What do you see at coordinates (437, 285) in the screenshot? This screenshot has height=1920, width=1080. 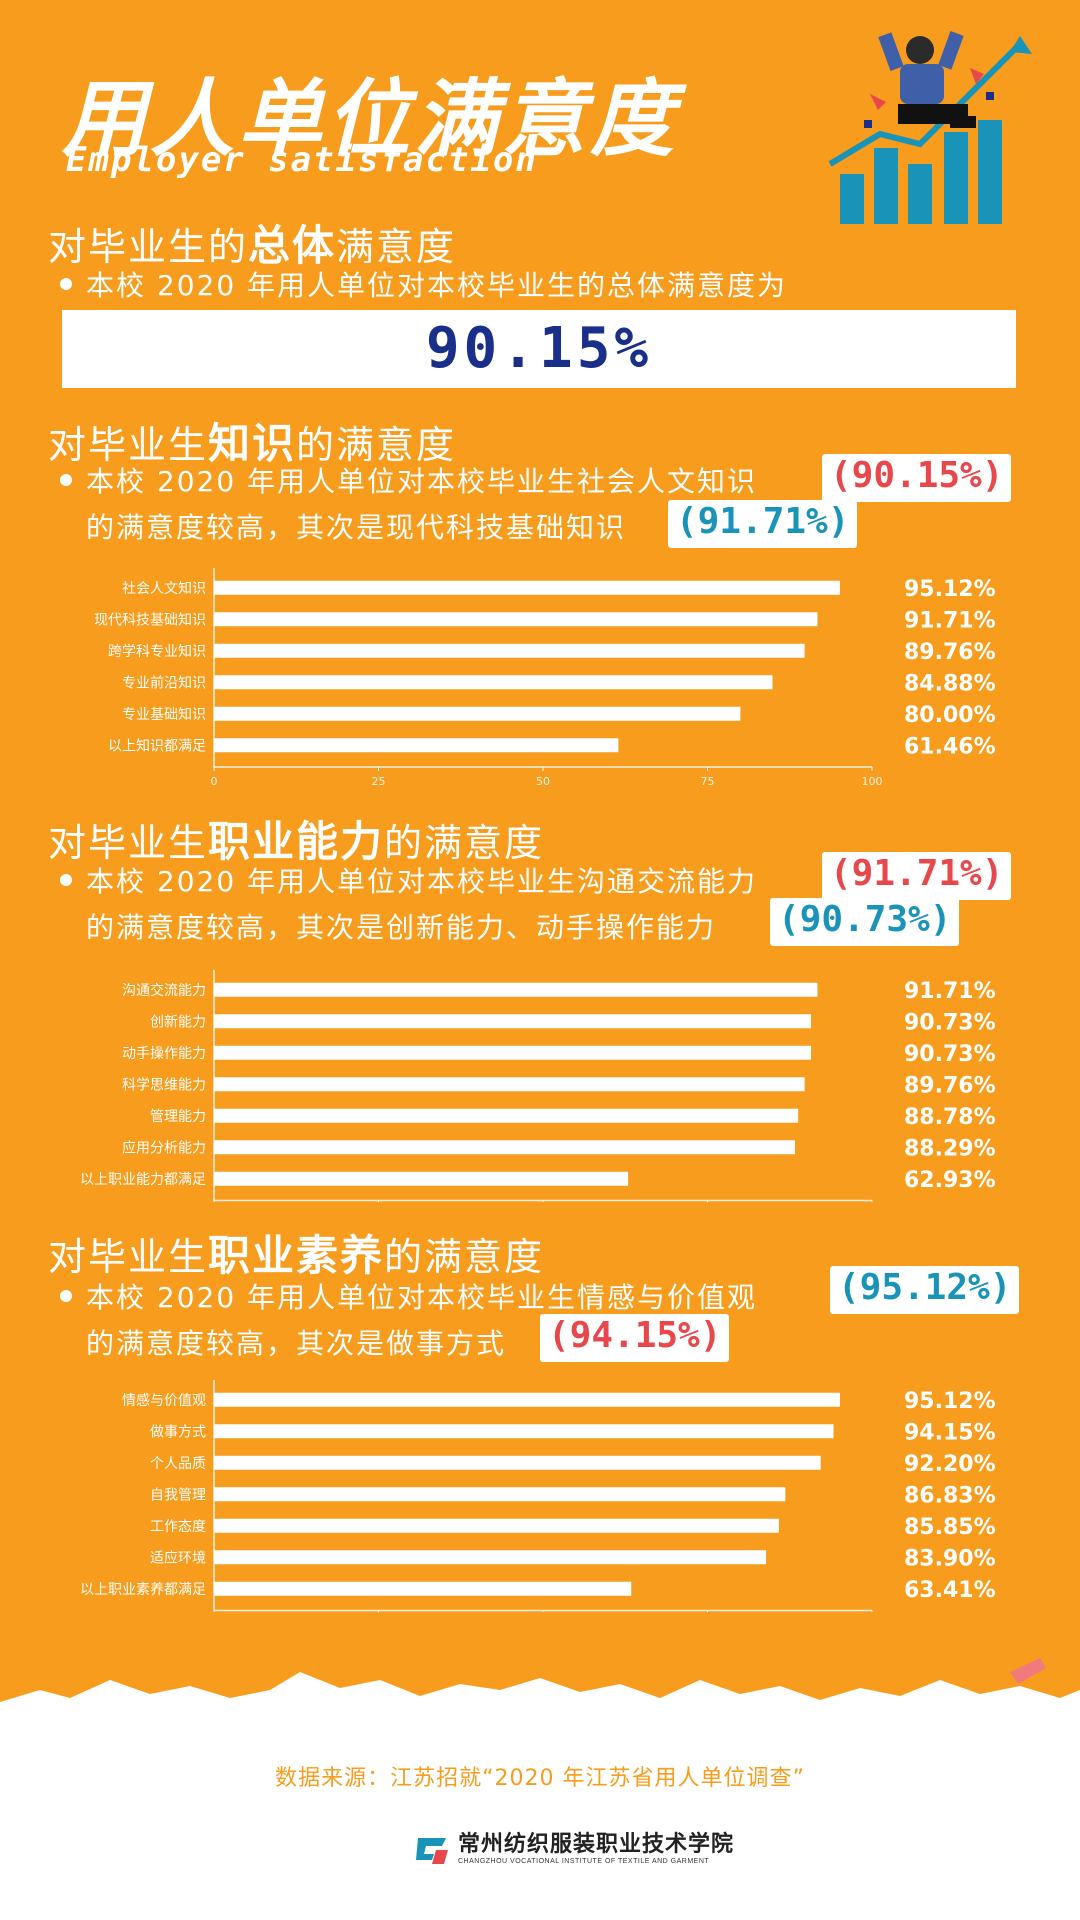 I see `overall-bullet-text: 本校 2020 年用人单位对本校毕业生的总体满意度为` at bounding box center [437, 285].